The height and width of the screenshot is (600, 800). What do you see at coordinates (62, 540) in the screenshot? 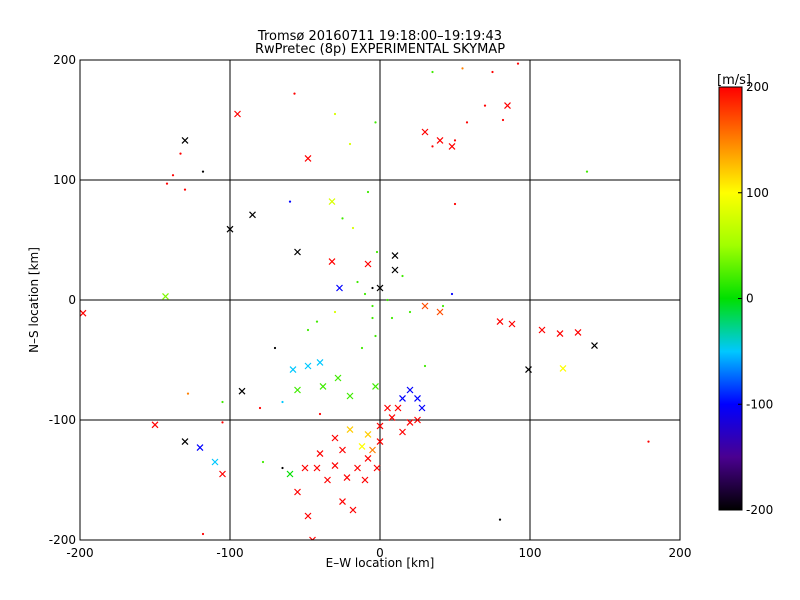
I see `y-tick-label-0: -200` at bounding box center [62, 540].